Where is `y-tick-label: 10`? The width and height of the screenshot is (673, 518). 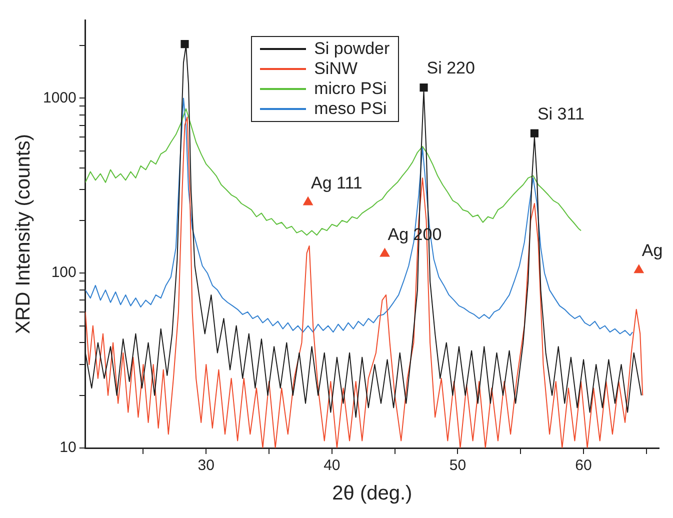
y-tick-label: 10 is located at coordinates (68, 447).